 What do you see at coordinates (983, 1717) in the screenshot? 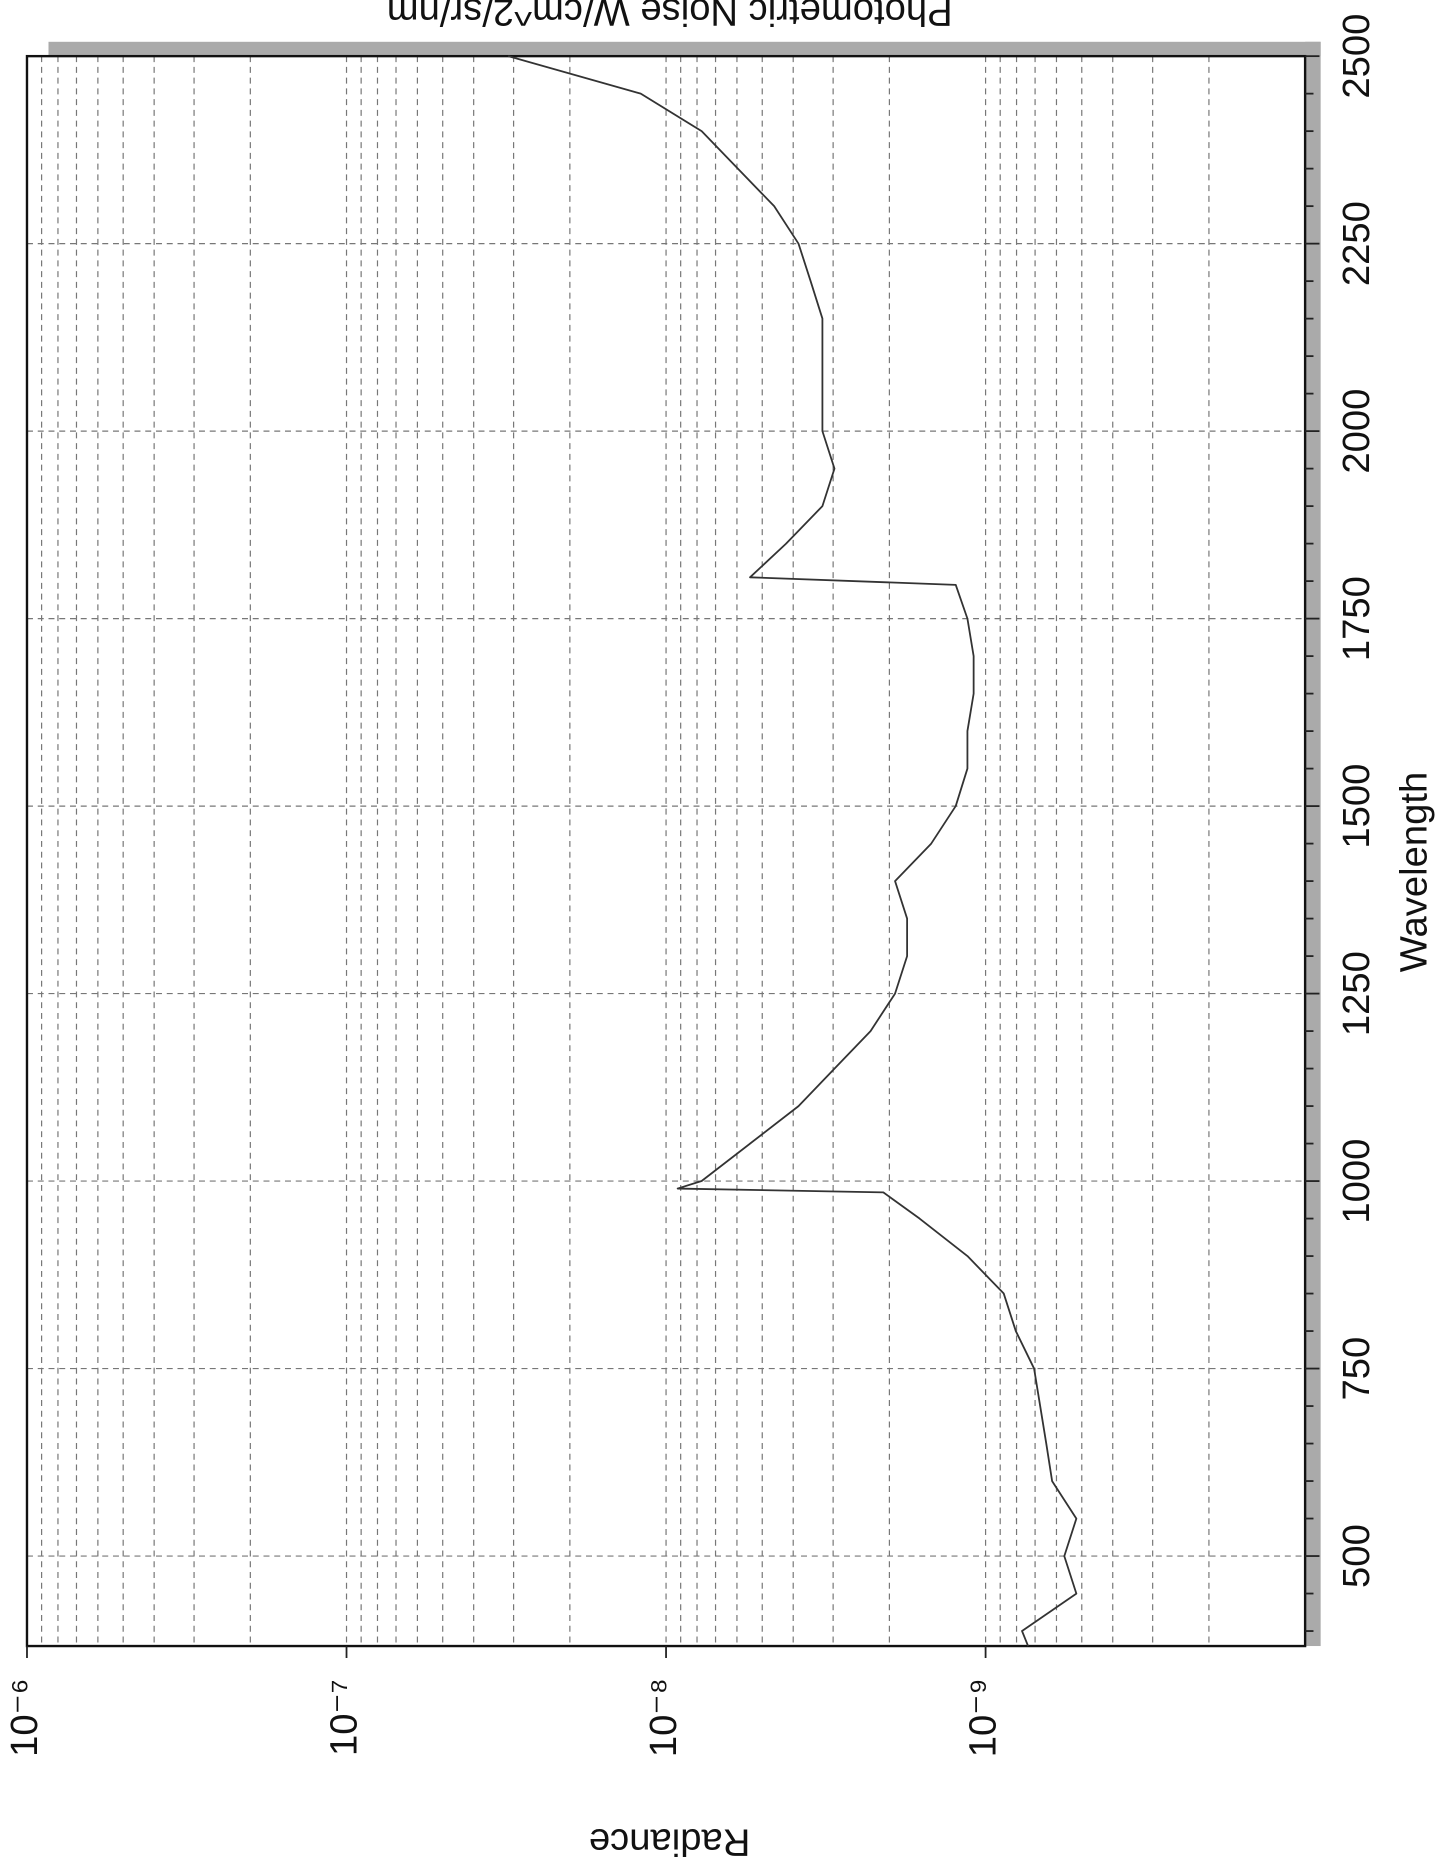
I see `y-tick-label: 10⁻⁹` at bounding box center [983, 1717].